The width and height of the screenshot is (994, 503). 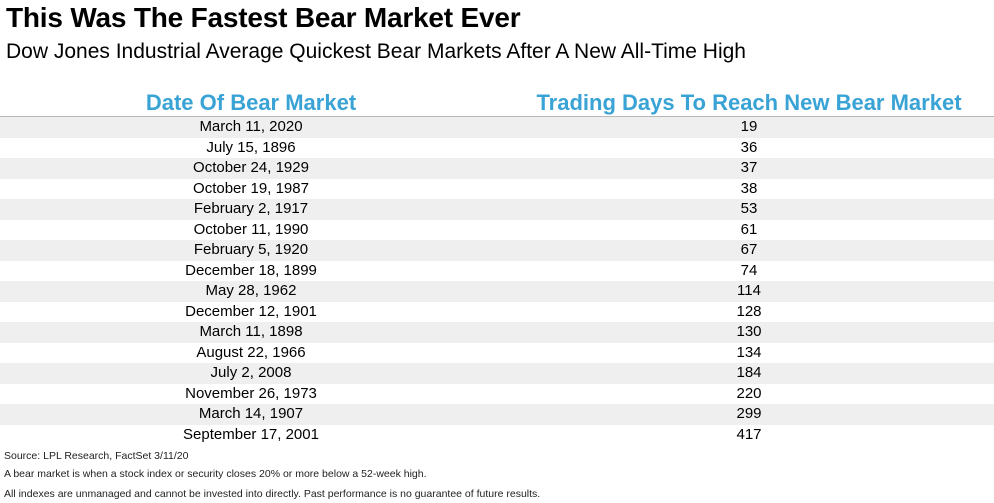 What do you see at coordinates (251, 331) in the screenshot?
I see `date-cell: March 11, 1898` at bounding box center [251, 331].